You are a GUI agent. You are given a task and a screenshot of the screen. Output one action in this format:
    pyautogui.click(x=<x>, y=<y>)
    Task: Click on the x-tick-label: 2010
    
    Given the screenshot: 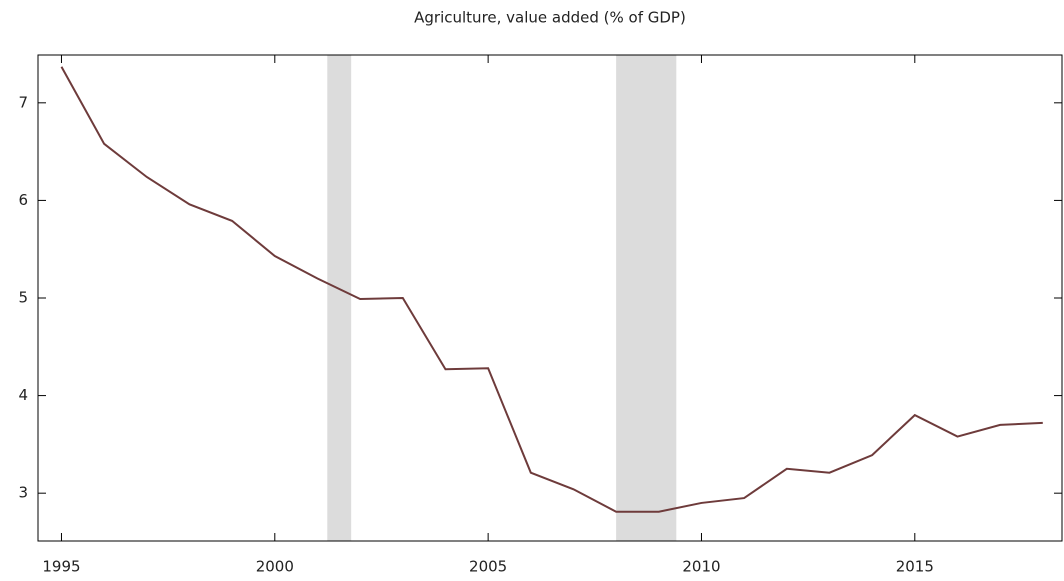 What is the action you would take?
    pyautogui.click(x=701, y=567)
    